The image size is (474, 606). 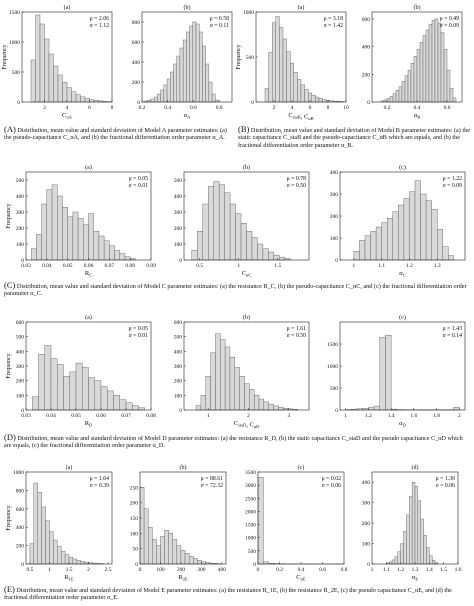 What do you see at coordinates (20, 197) in the screenshot?
I see `y-tick-label: 400` at bounding box center [20, 197].